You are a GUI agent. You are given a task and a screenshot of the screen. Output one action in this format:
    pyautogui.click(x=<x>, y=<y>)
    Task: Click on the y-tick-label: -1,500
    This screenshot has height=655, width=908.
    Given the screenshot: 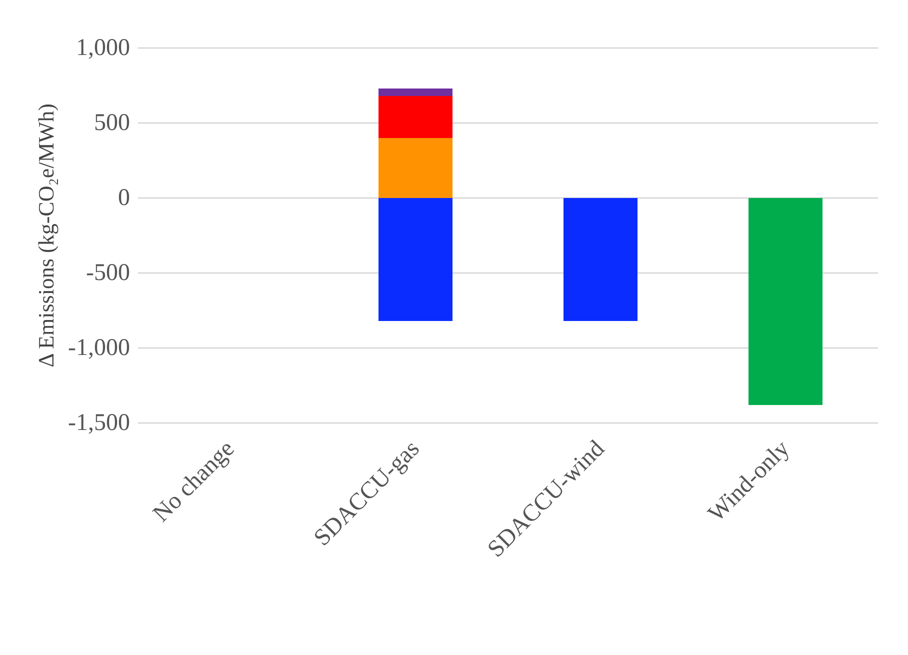 What is the action you would take?
    pyautogui.click(x=99, y=423)
    